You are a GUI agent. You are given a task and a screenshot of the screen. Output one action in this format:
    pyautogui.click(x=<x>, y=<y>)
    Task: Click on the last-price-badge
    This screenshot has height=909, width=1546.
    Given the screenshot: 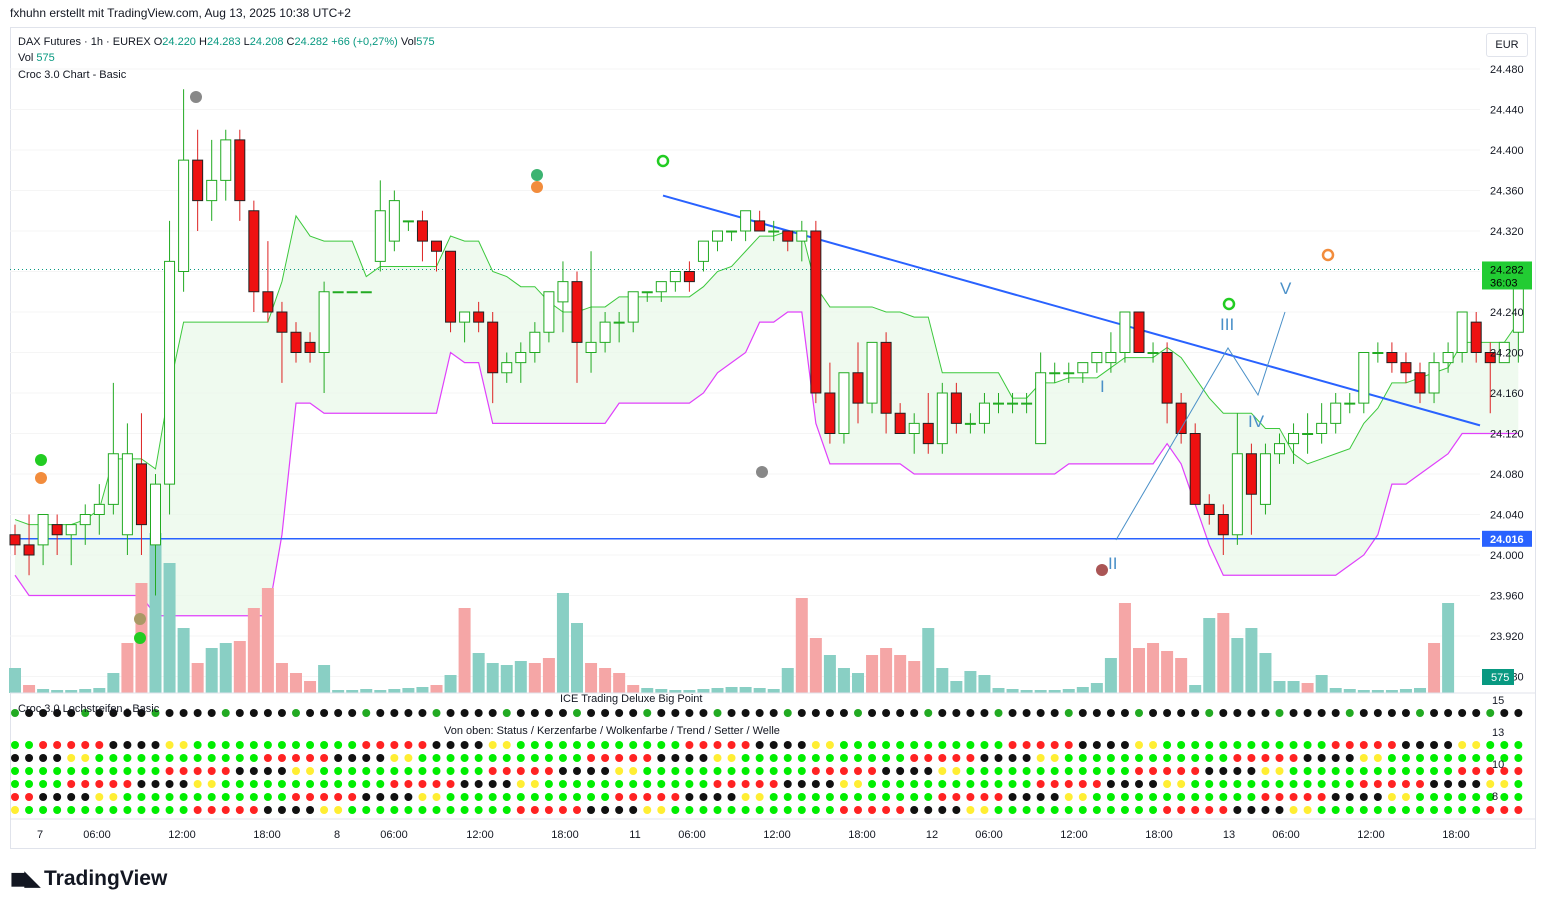 What is the action you would take?
    pyautogui.click(x=1507, y=275)
    